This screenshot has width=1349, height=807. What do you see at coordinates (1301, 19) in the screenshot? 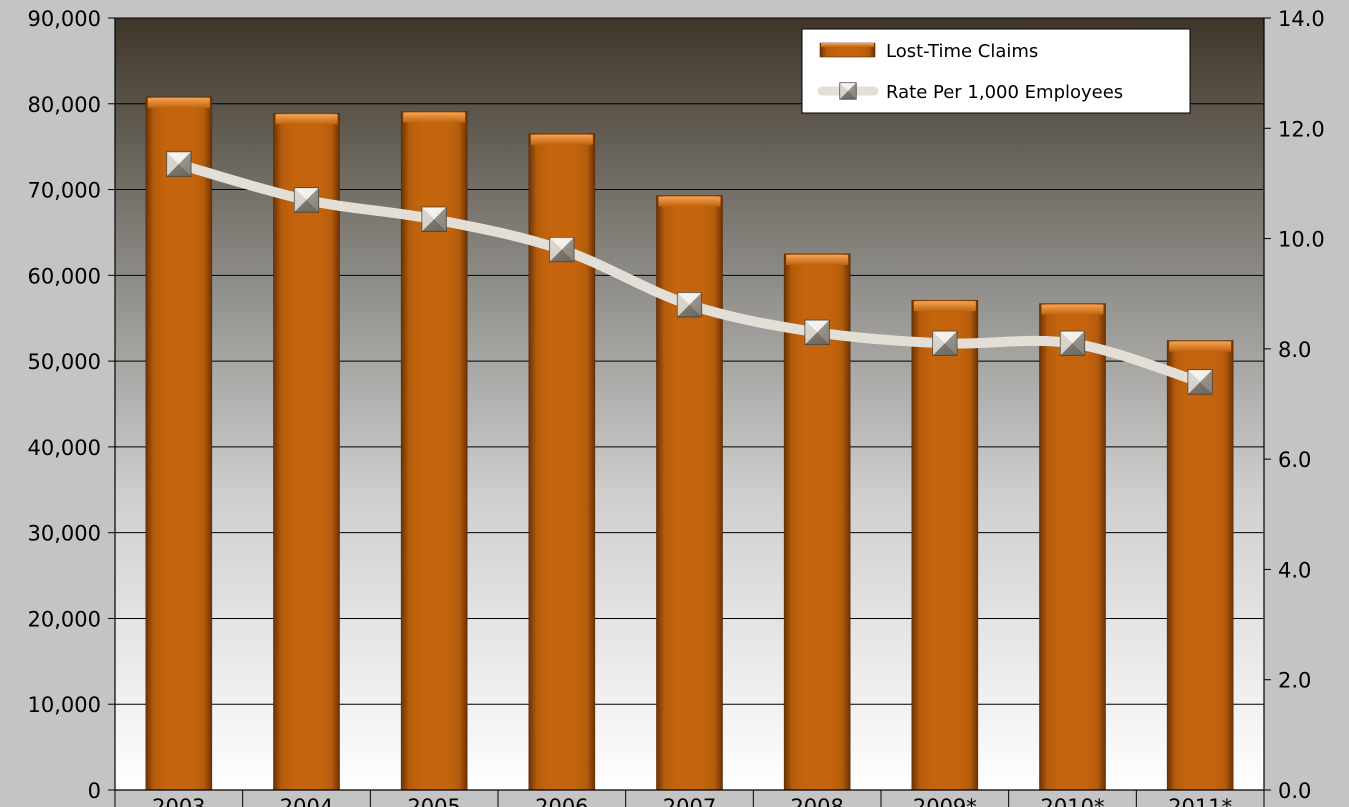
I see `right-tick-label: 14.0` at bounding box center [1301, 19].